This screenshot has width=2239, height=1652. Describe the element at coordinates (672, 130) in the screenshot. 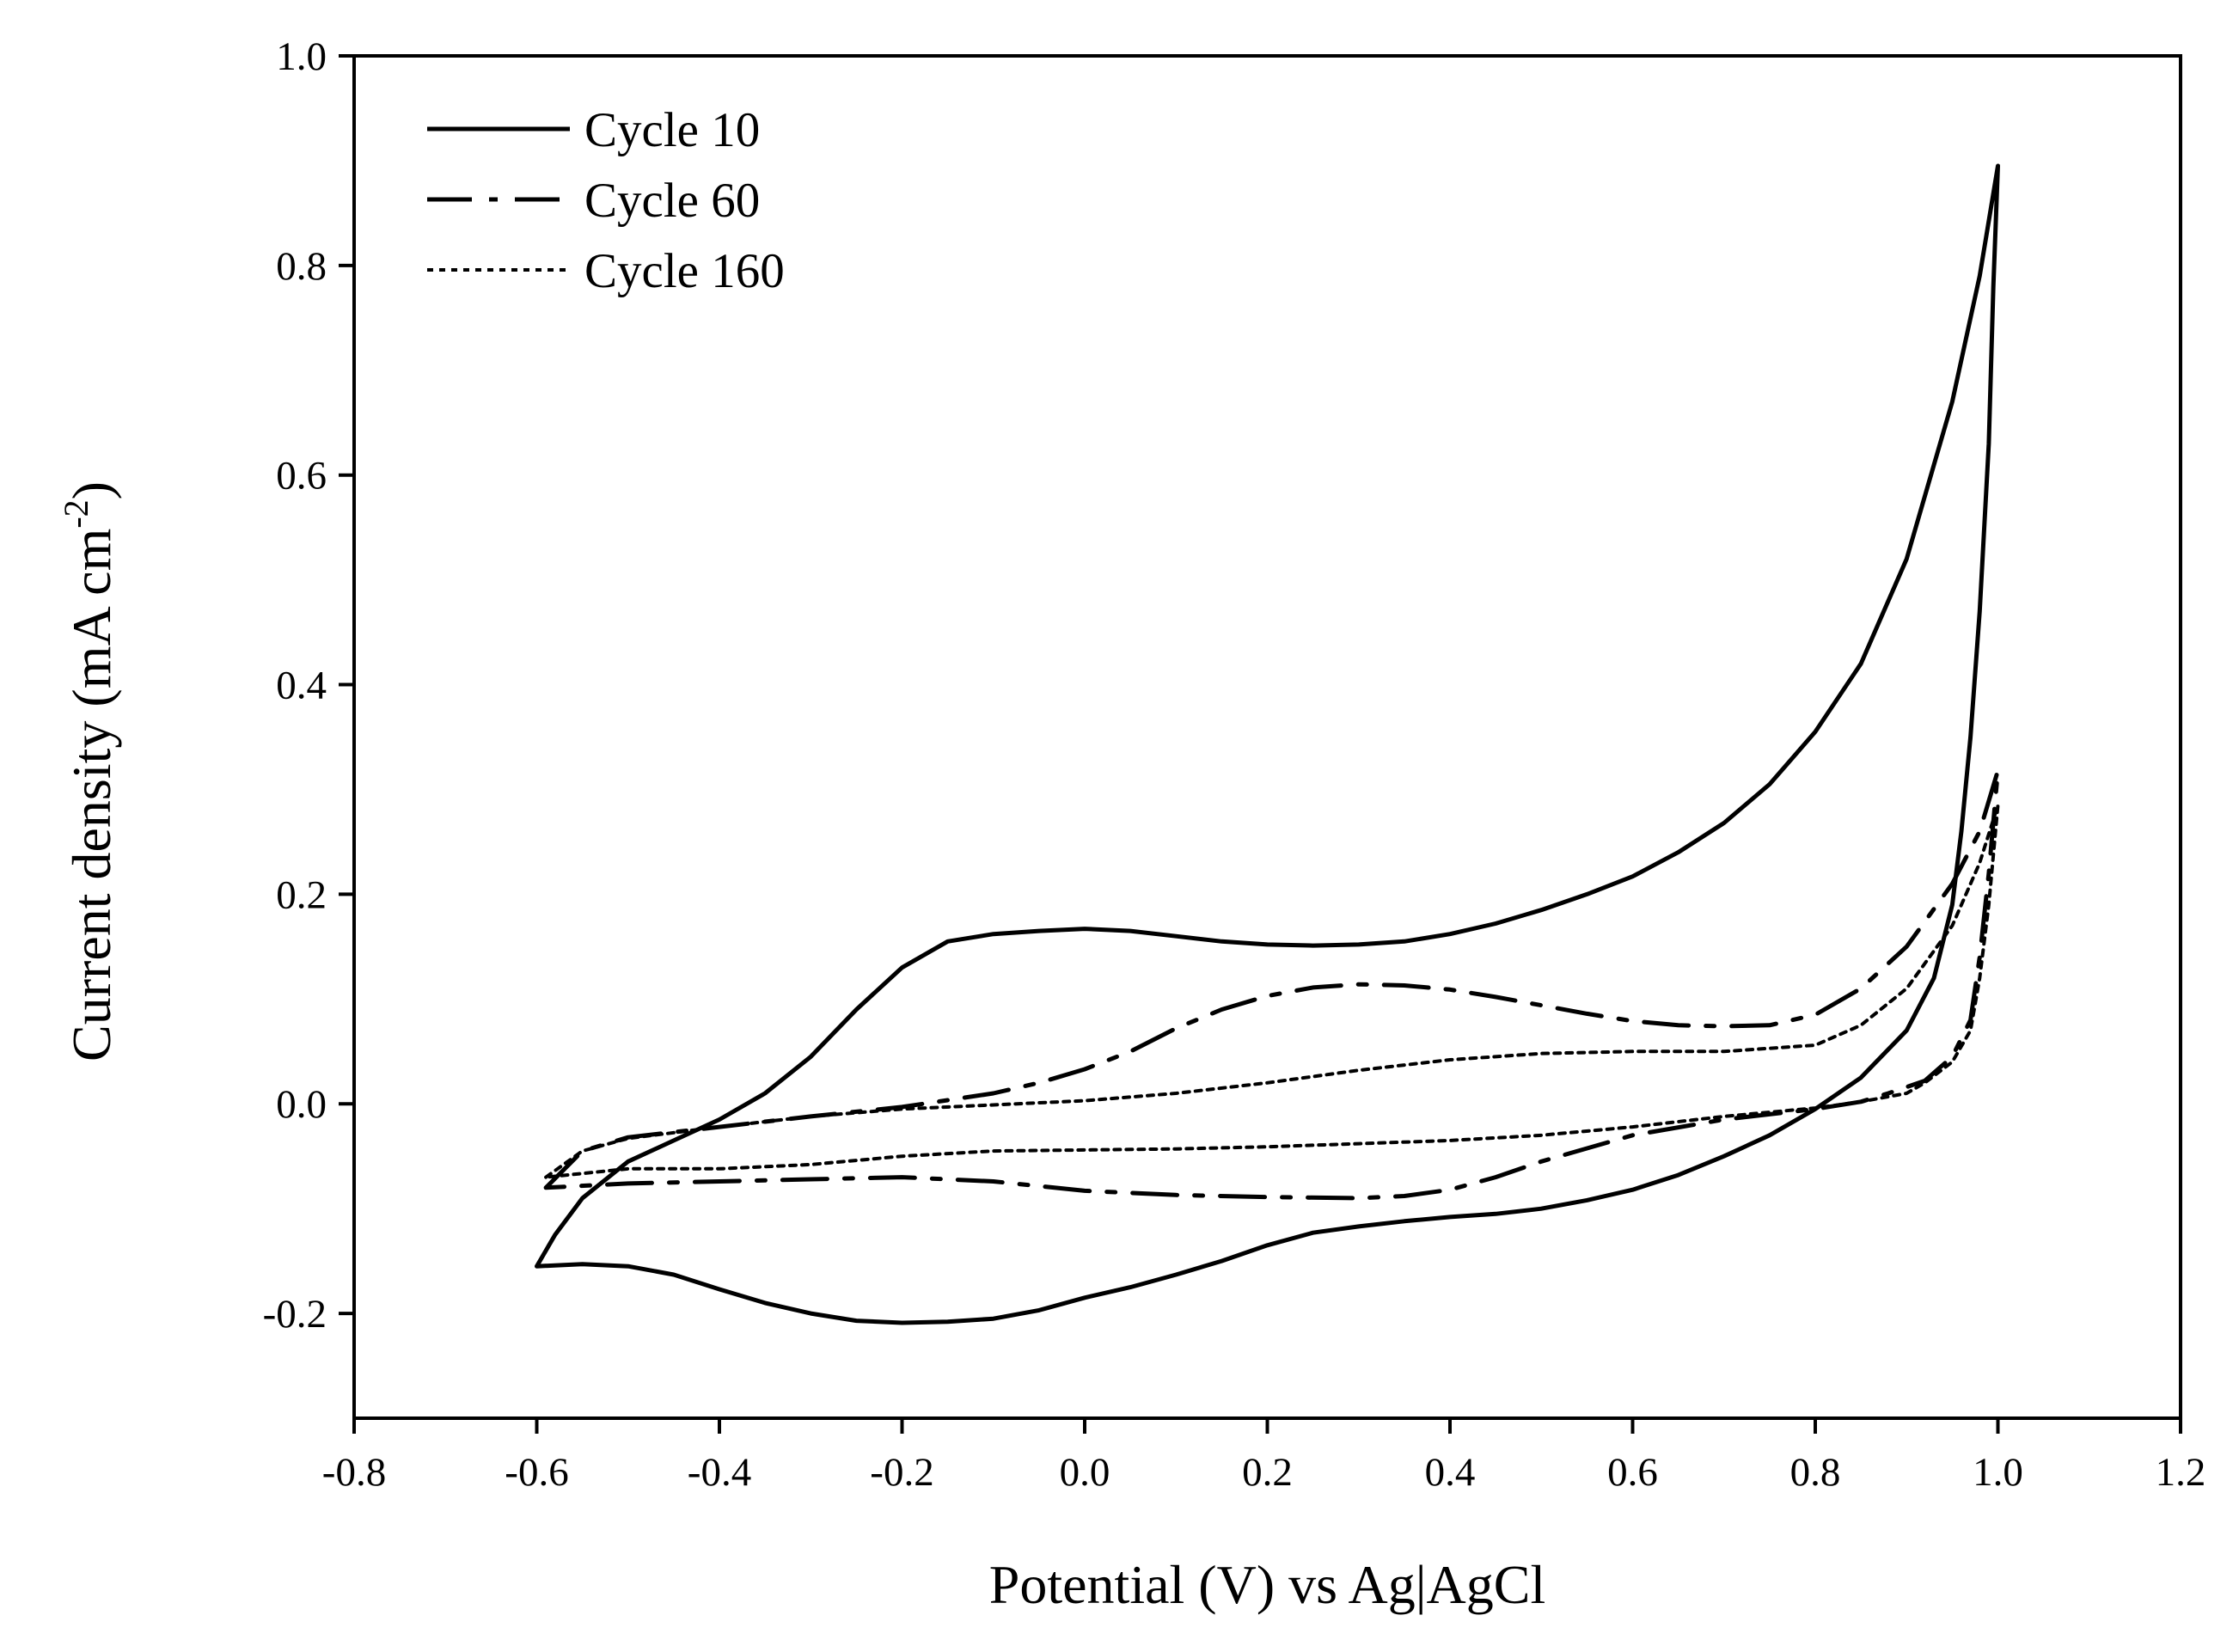

I see `legend-label: Cycle 10` at that location.